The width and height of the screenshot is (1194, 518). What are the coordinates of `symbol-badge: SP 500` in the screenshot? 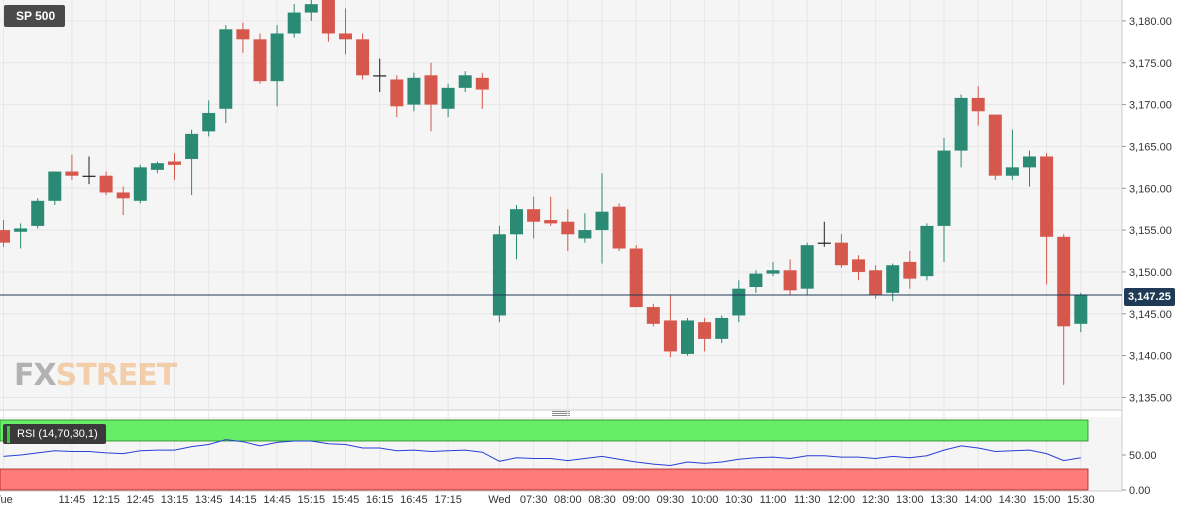 It's located at (35, 16).